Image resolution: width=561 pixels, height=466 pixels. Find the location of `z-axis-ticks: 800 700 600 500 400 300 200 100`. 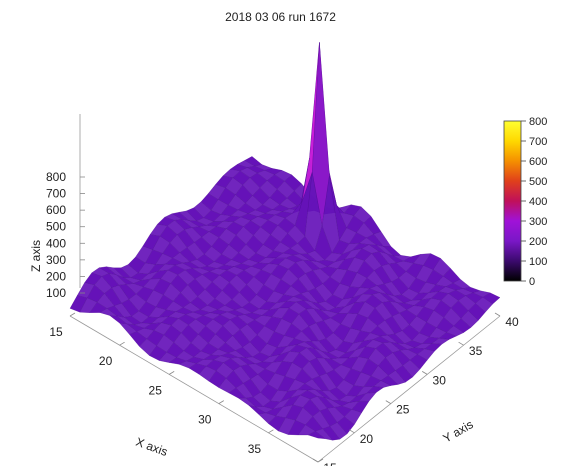

z-axis-ticks: 800 700 600 500 400 300 200 100 is located at coordinates (65, 235).